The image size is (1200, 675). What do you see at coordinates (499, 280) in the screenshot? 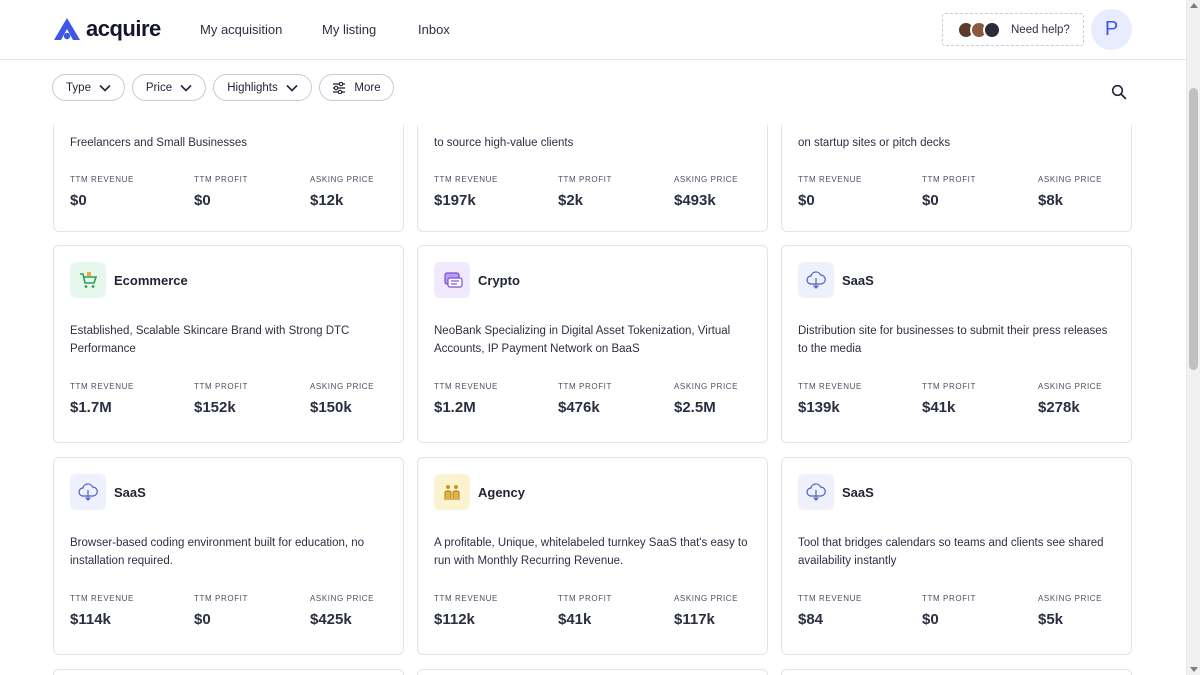
I see `category-label: Crypto` at bounding box center [499, 280].